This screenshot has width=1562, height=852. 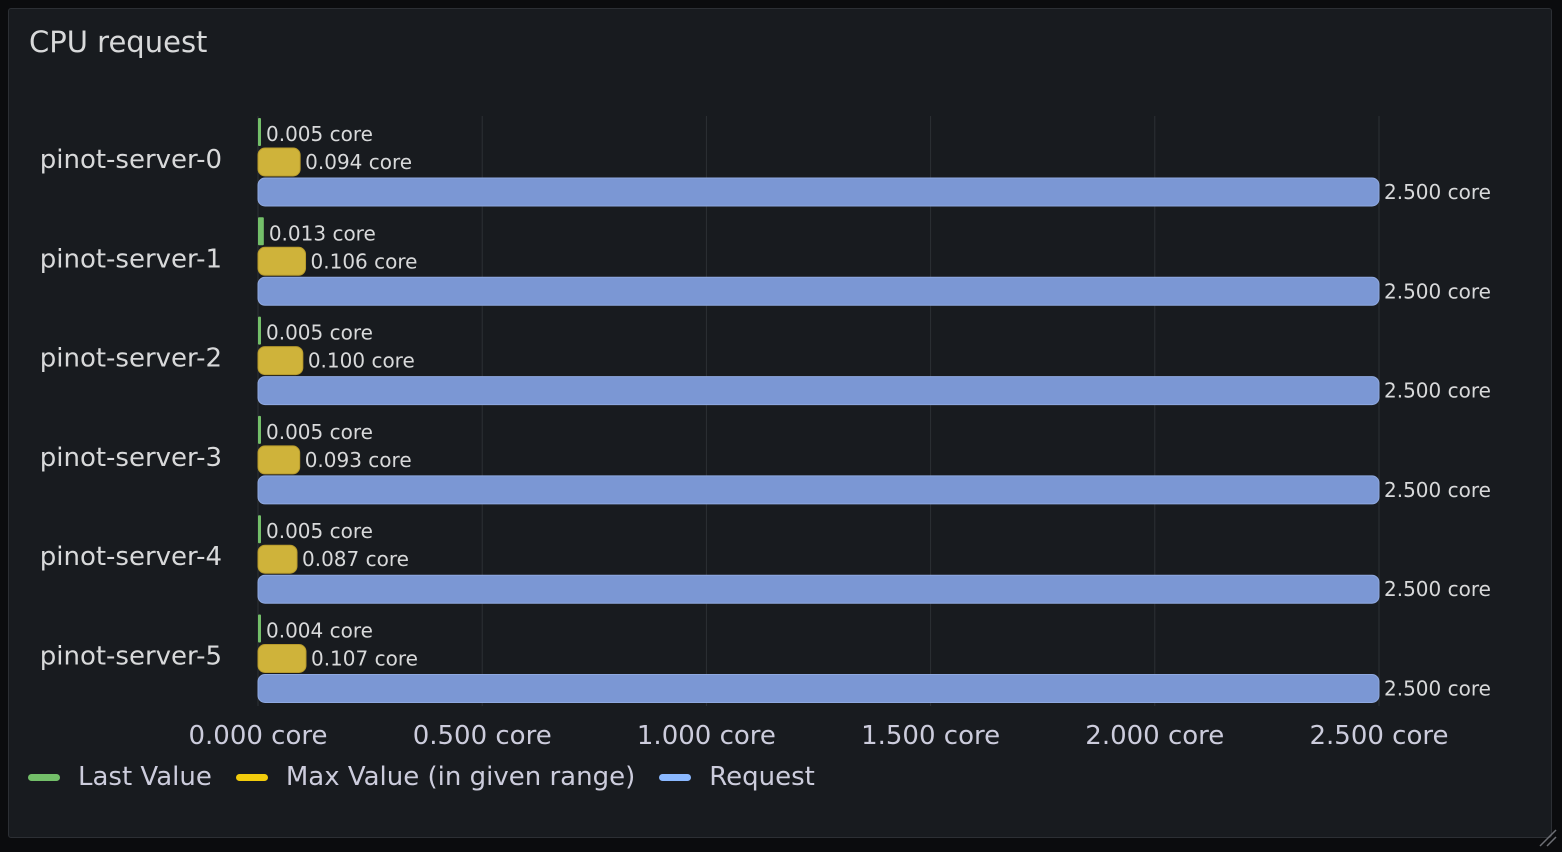 What do you see at coordinates (1547, 837) in the screenshot?
I see `resize-handle-icon` at bounding box center [1547, 837].